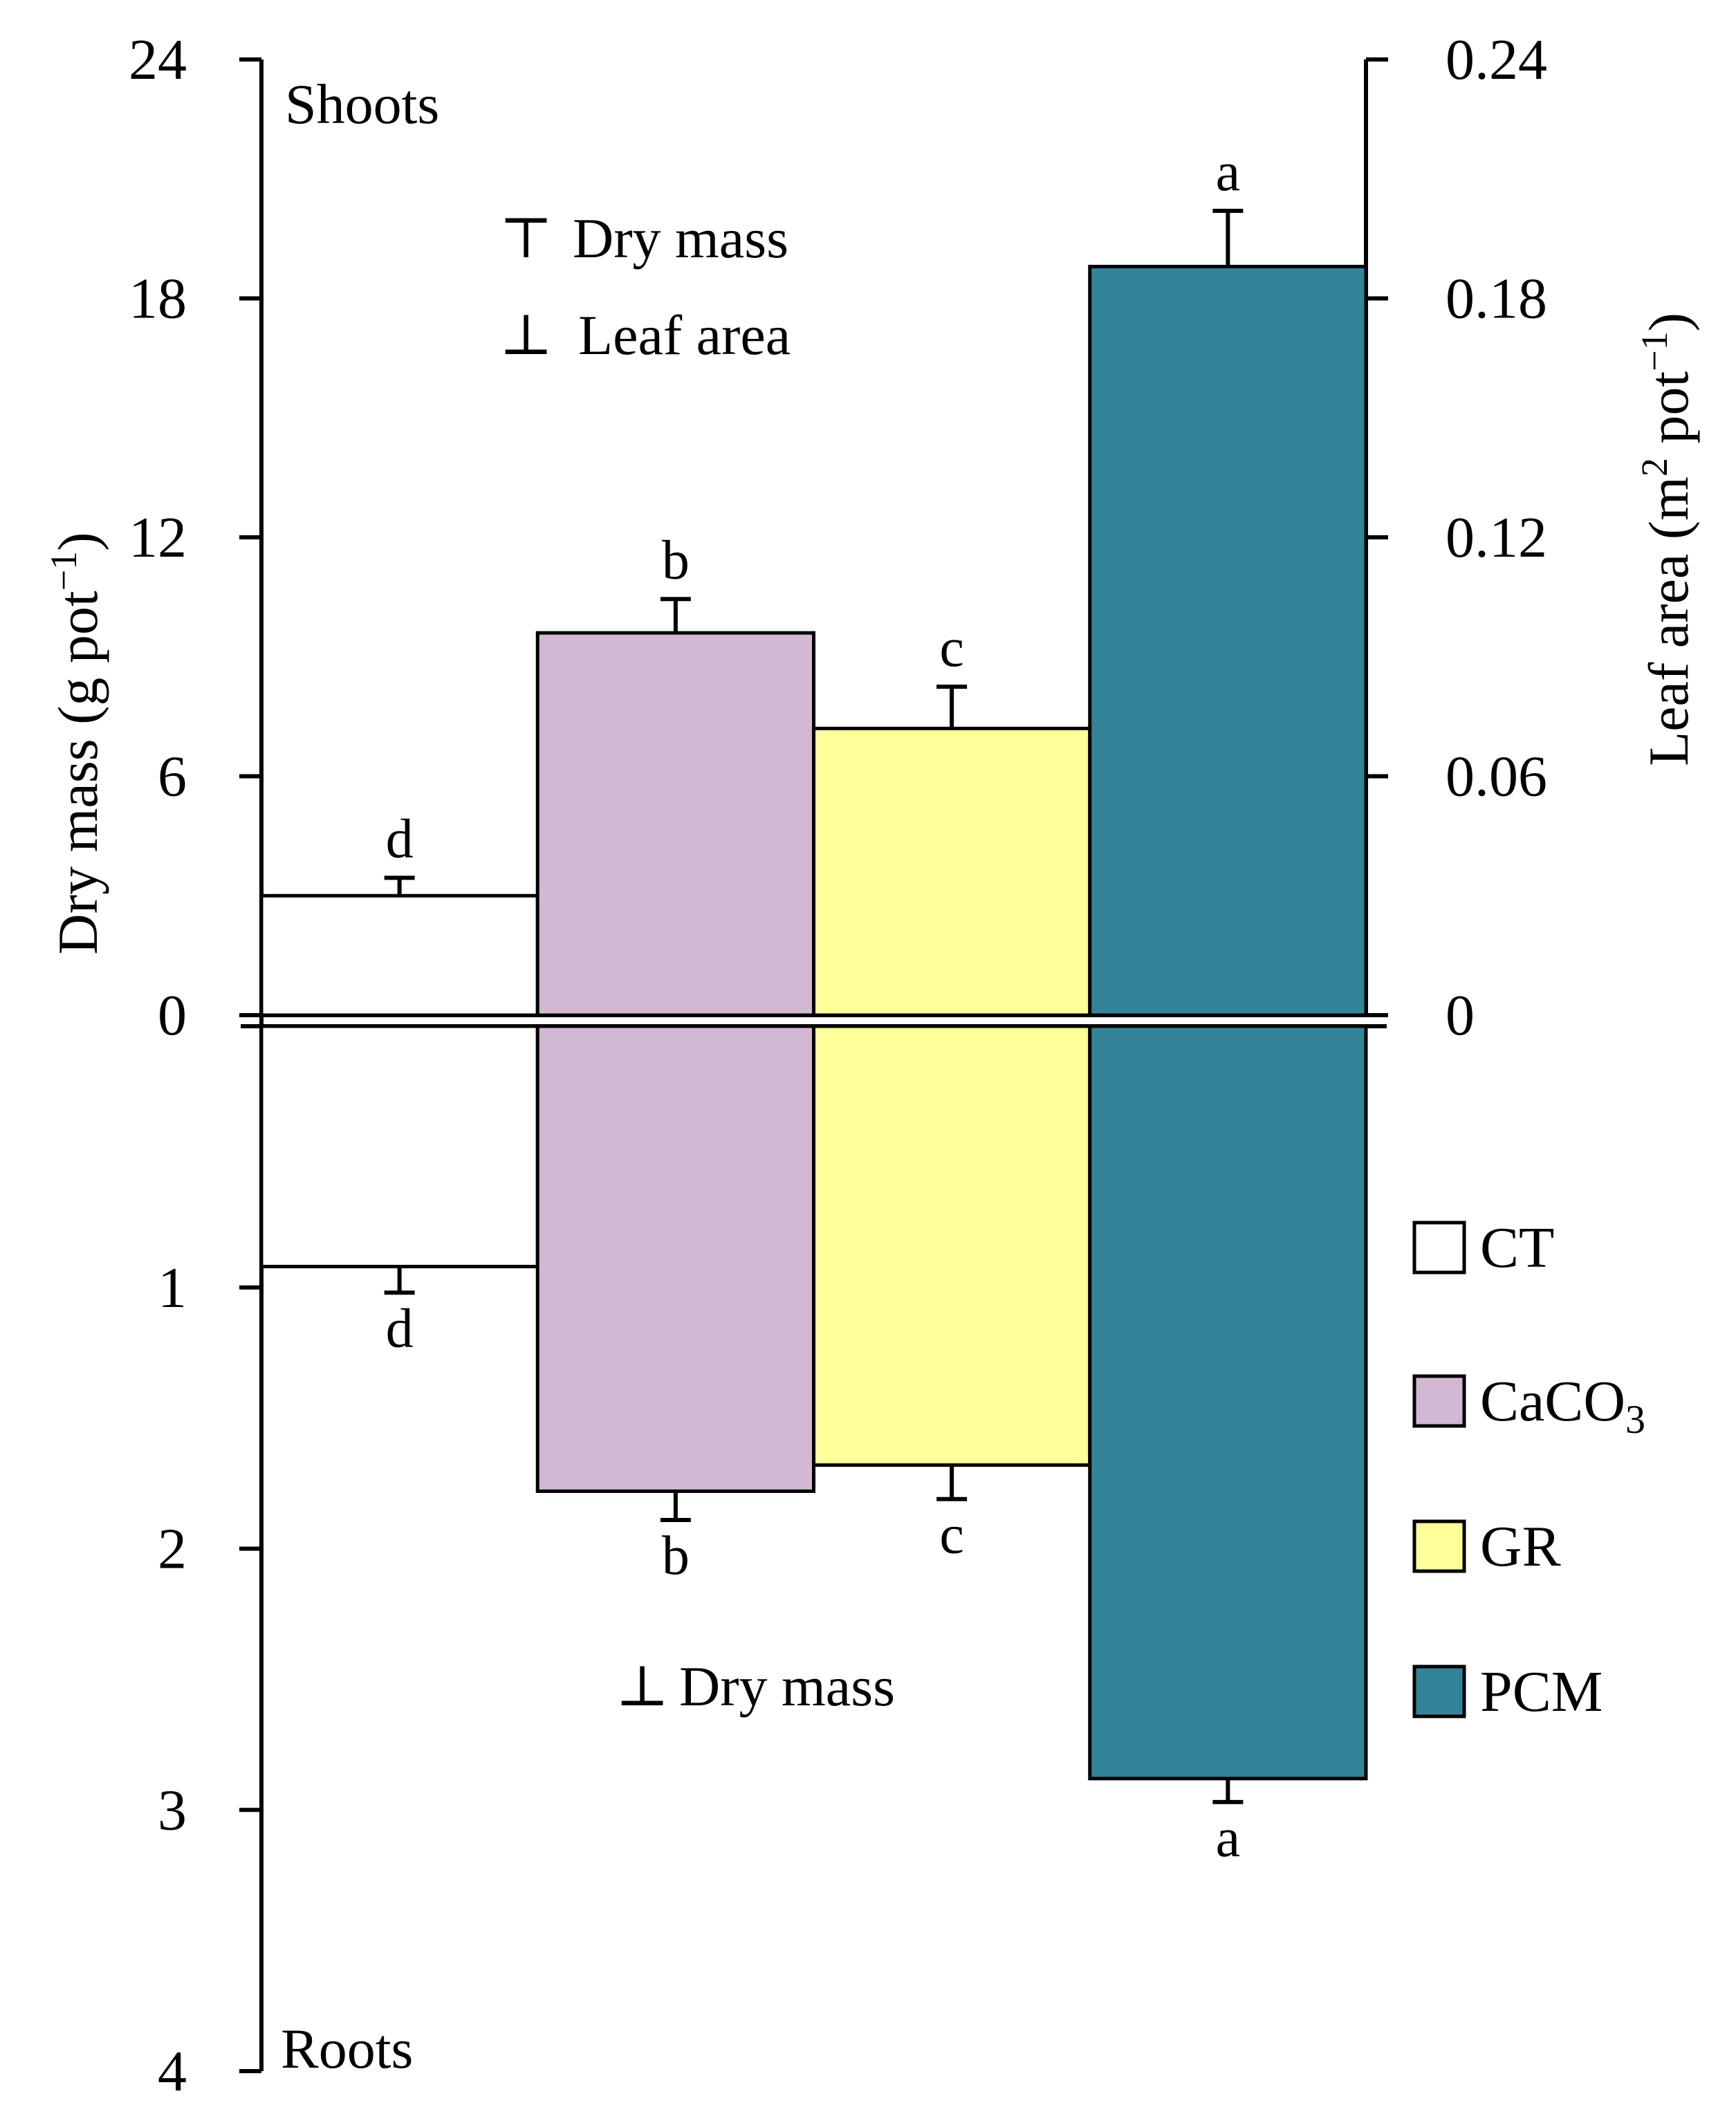 The width and height of the screenshot is (1736, 2123). I want to click on dry-mass-up-label: Dry mass, so click(680, 238).